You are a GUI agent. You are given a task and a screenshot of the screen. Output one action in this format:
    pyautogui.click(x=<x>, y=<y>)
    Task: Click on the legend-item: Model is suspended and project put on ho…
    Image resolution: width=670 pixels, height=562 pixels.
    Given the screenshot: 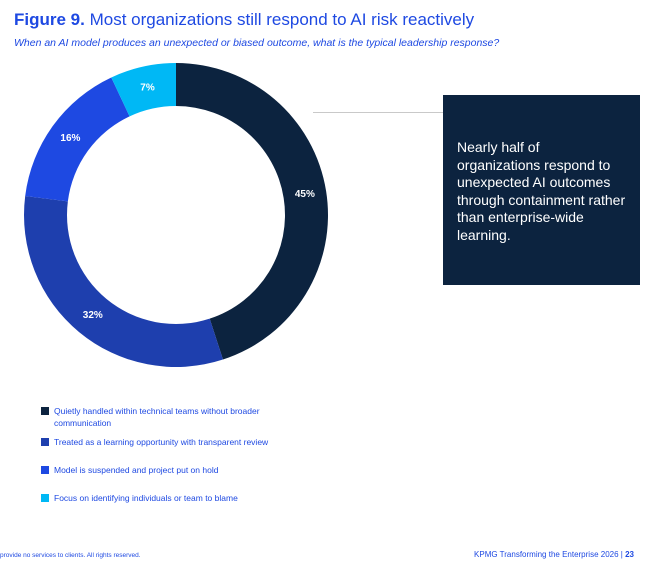 What is the action you would take?
    pyautogui.click(x=191, y=470)
    